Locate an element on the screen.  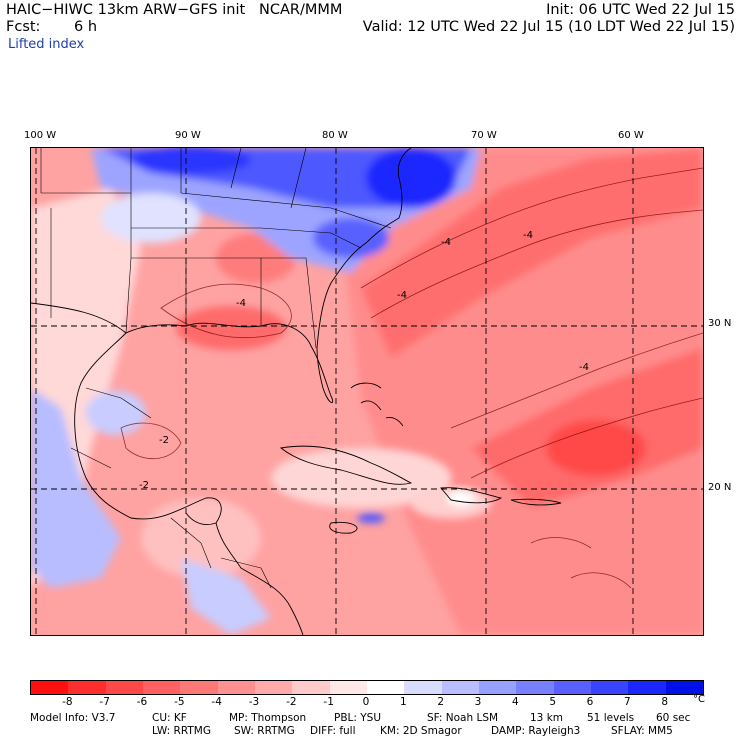
colorbar-tick-label: 0 is located at coordinates (366, 702).